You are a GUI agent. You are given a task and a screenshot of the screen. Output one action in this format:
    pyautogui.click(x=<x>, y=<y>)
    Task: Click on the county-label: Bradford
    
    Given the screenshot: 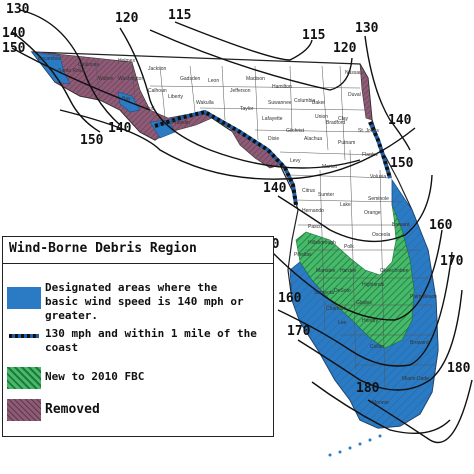 What is the action you would take?
    pyautogui.click(x=335, y=123)
    